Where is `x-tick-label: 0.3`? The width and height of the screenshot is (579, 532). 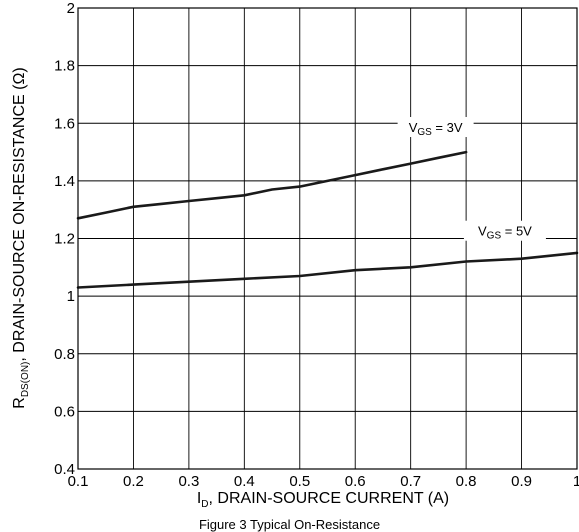 x-tick-label: 0.3 is located at coordinates (188, 481).